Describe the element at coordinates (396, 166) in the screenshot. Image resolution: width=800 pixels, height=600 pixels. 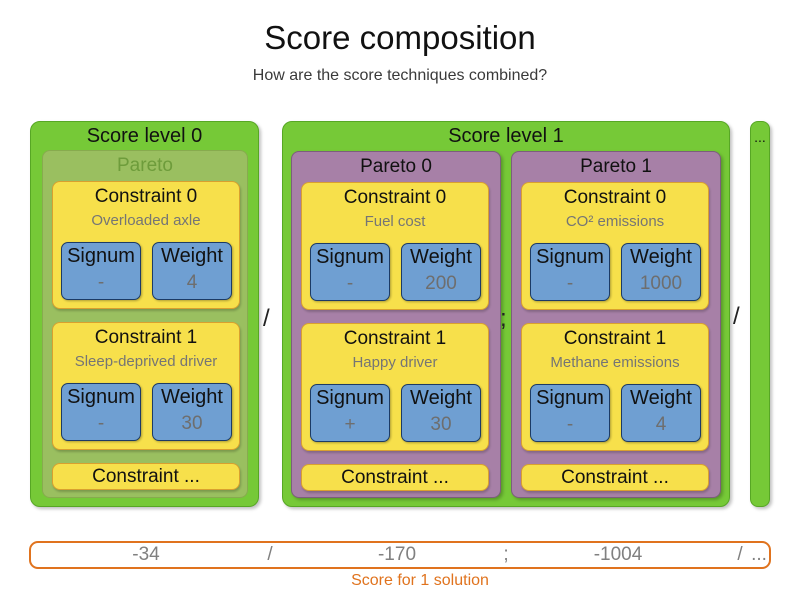
I see `pareto-0-title: Pareto 0` at that location.